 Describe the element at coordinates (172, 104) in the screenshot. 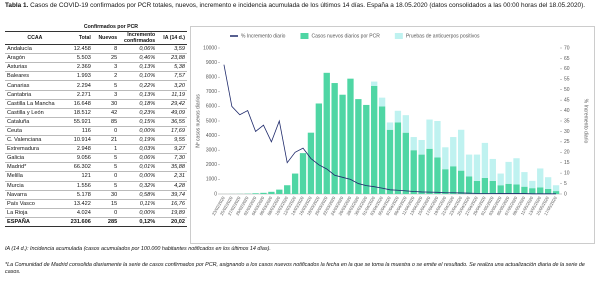

I see `table-cell: 29,42` at that location.